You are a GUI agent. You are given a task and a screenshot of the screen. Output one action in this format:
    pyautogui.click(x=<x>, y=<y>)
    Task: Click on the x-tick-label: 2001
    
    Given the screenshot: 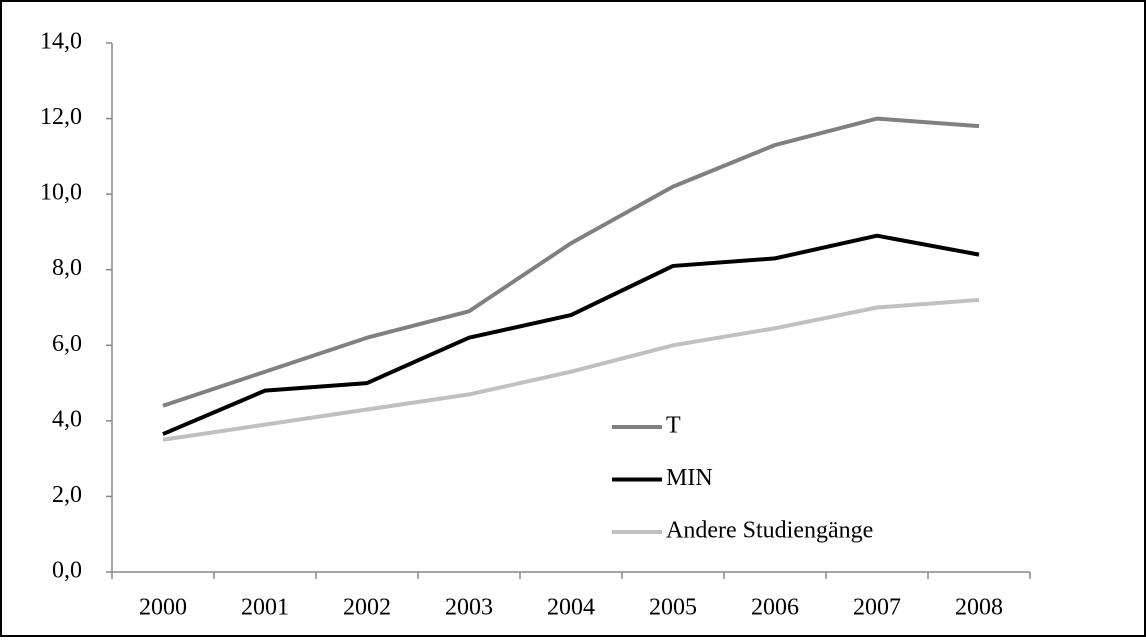 What is the action you would take?
    pyautogui.click(x=265, y=608)
    